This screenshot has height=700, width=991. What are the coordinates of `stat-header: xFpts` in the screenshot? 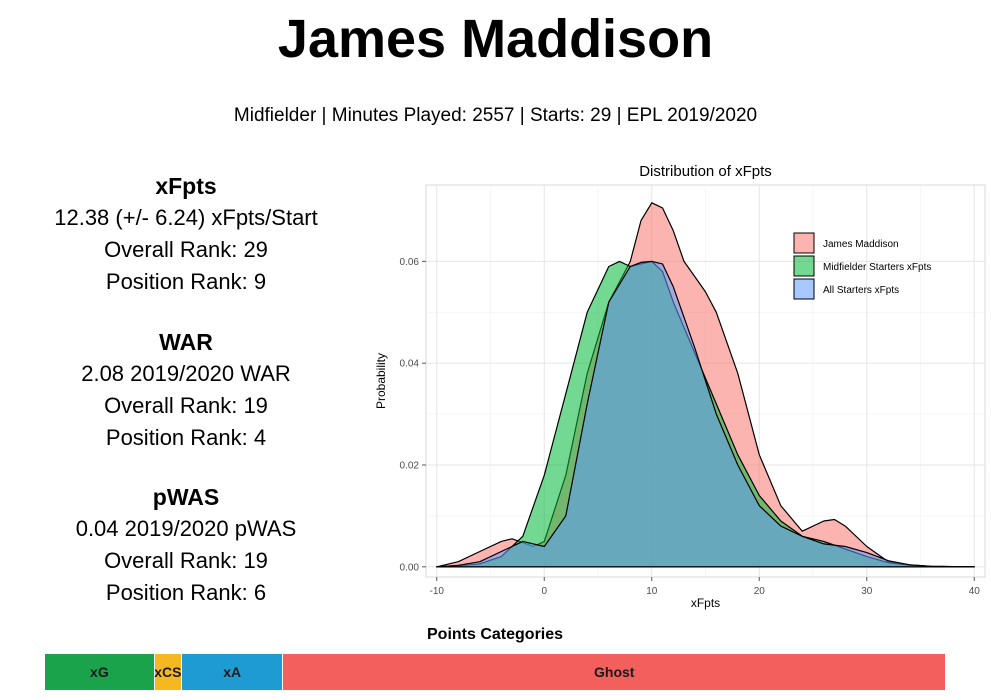 It's located at (186, 186).